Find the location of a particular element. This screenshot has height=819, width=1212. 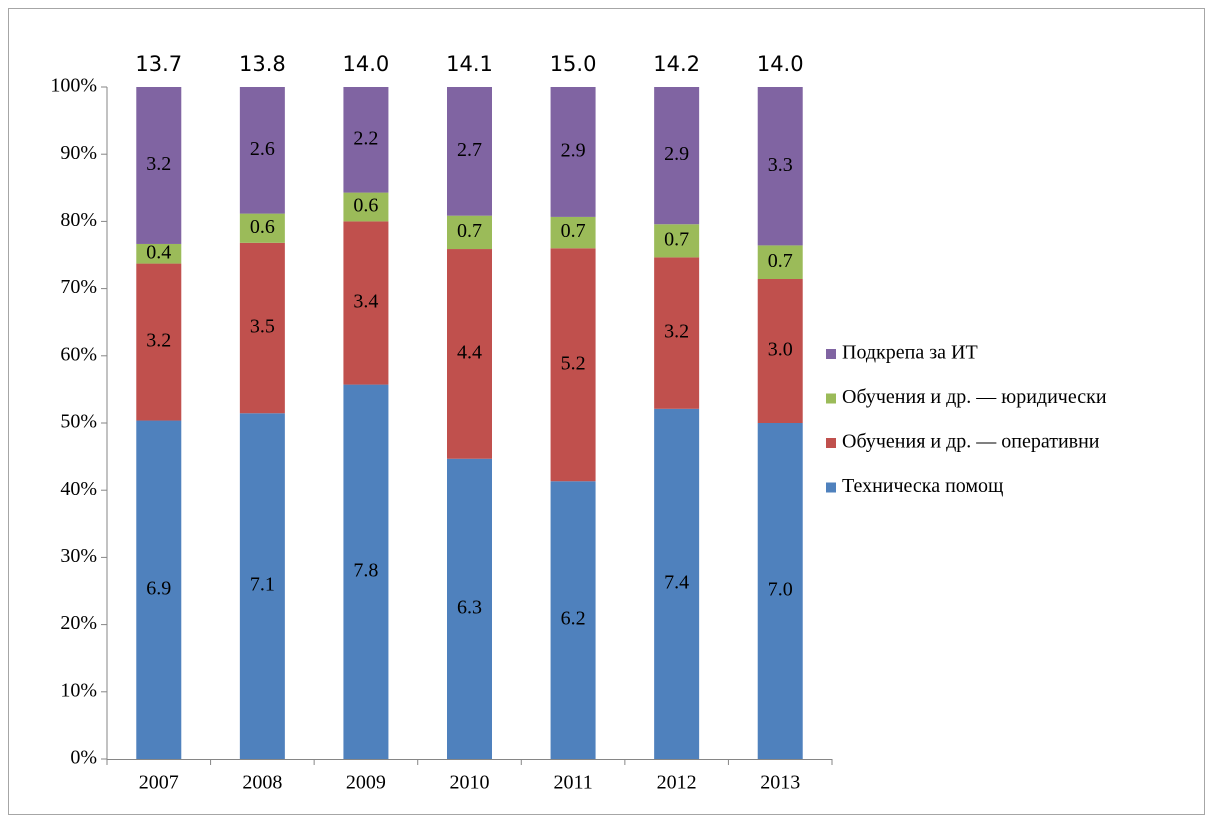

data-label: 2.2 is located at coordinates (365, 138).